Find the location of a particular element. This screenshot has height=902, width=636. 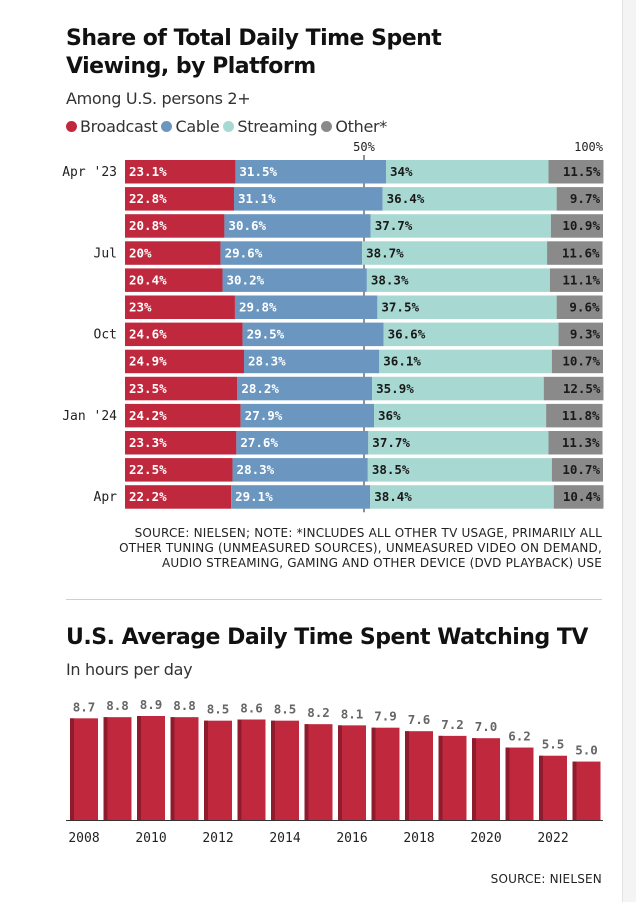

right-edge-rule is located at coordinates (629, 451).